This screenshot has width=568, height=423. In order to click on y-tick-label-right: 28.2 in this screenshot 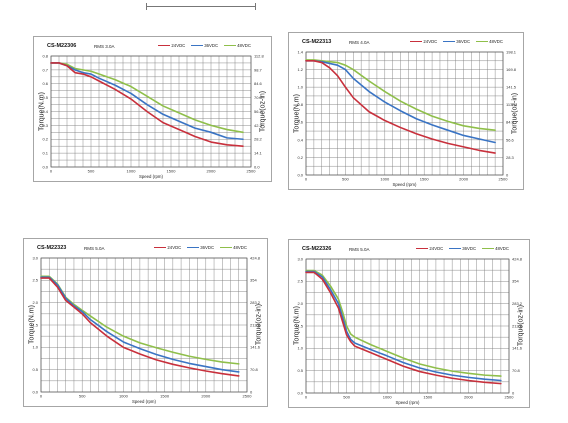, I will do `click(258, 139)`.